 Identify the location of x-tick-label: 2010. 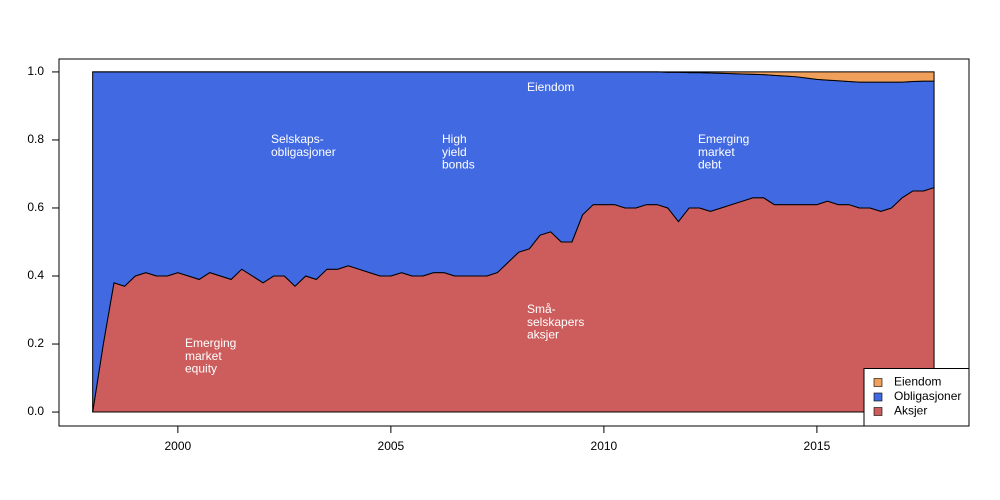
(604, 446).